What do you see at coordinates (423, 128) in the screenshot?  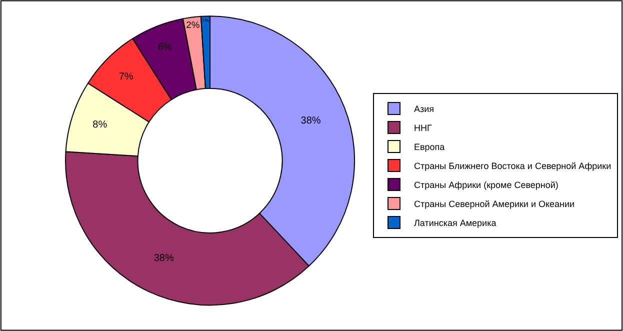 I see `legend-label: ННГ` at bounding box center [423, 128].